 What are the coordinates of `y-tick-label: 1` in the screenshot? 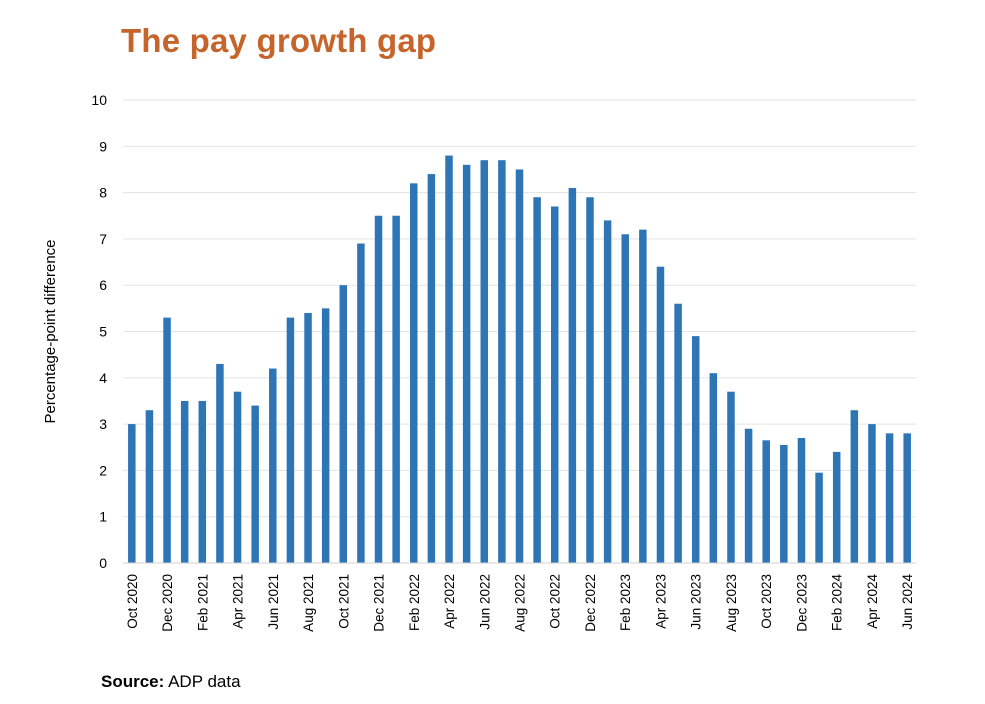 It's located at (103, 517).